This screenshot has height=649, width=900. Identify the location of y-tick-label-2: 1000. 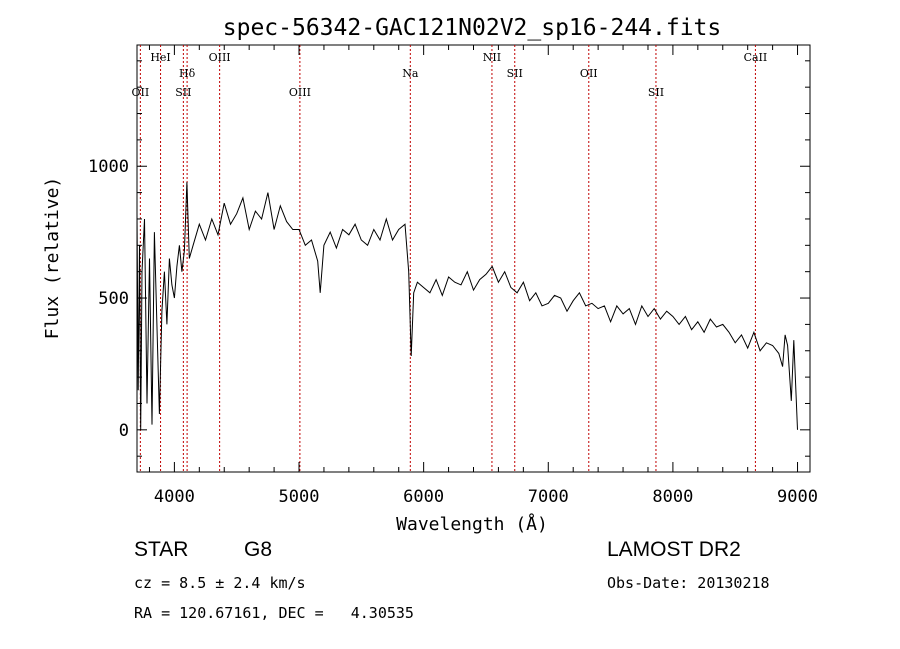
(108, 167).